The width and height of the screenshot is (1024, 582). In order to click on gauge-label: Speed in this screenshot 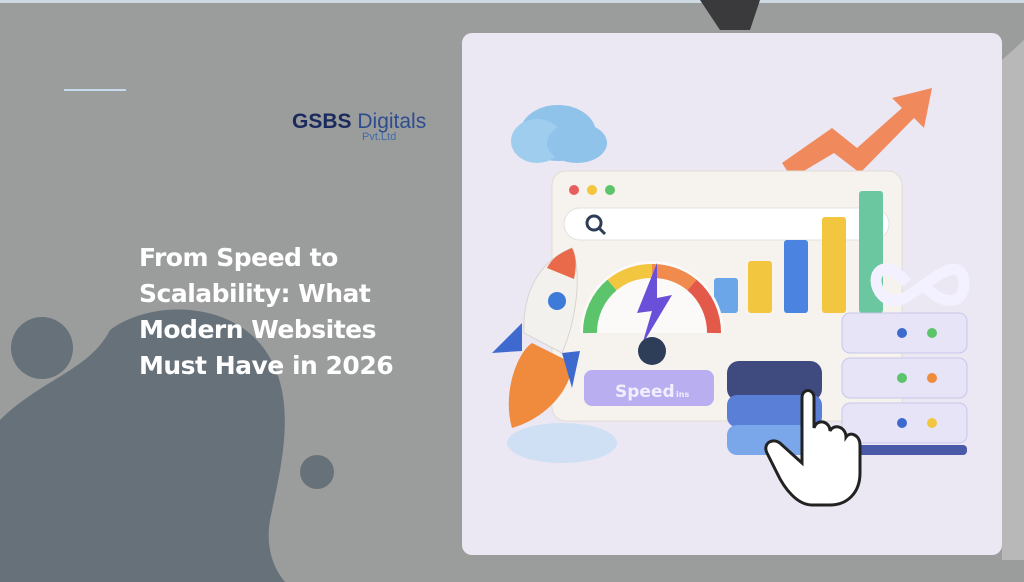, I will do `click(645, 392)`.